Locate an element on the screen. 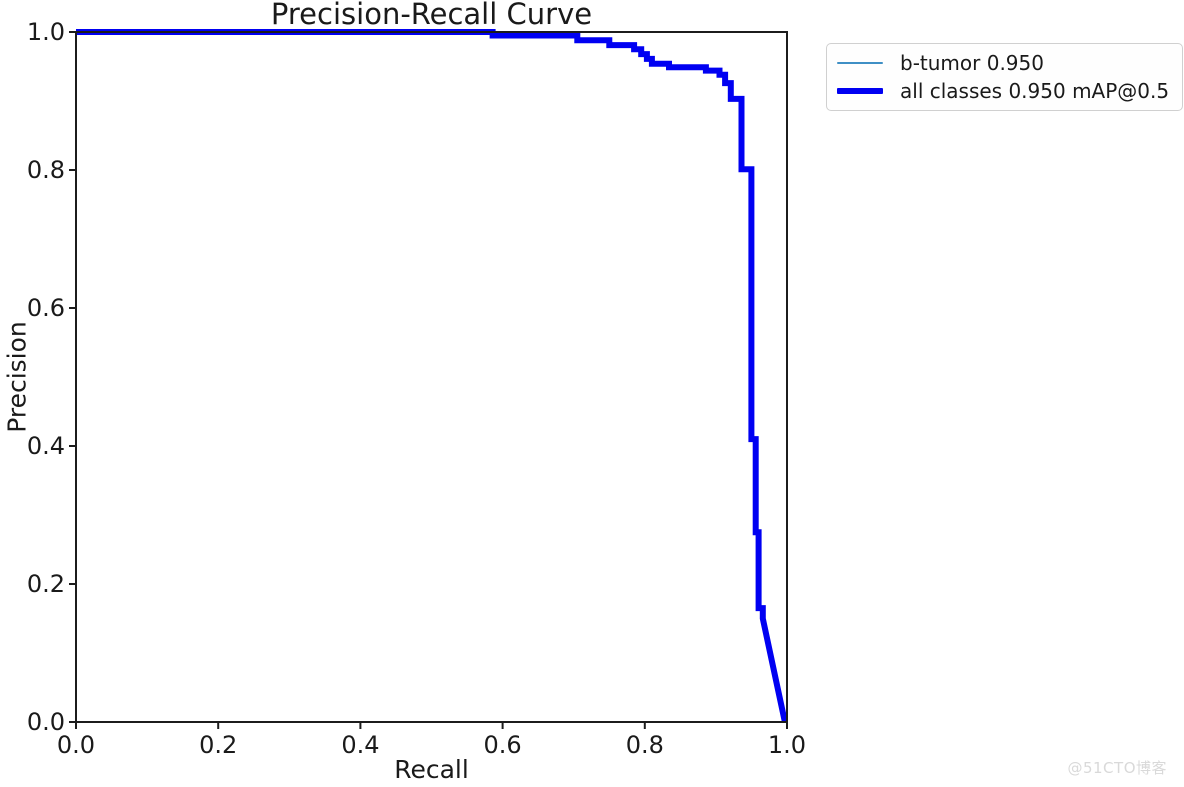 The width and height of the screenshot is (1184, 787). legend: b-tumor 0.950 all classes 0.950 mAP@0.5 is located at coordinates (1004, 77).